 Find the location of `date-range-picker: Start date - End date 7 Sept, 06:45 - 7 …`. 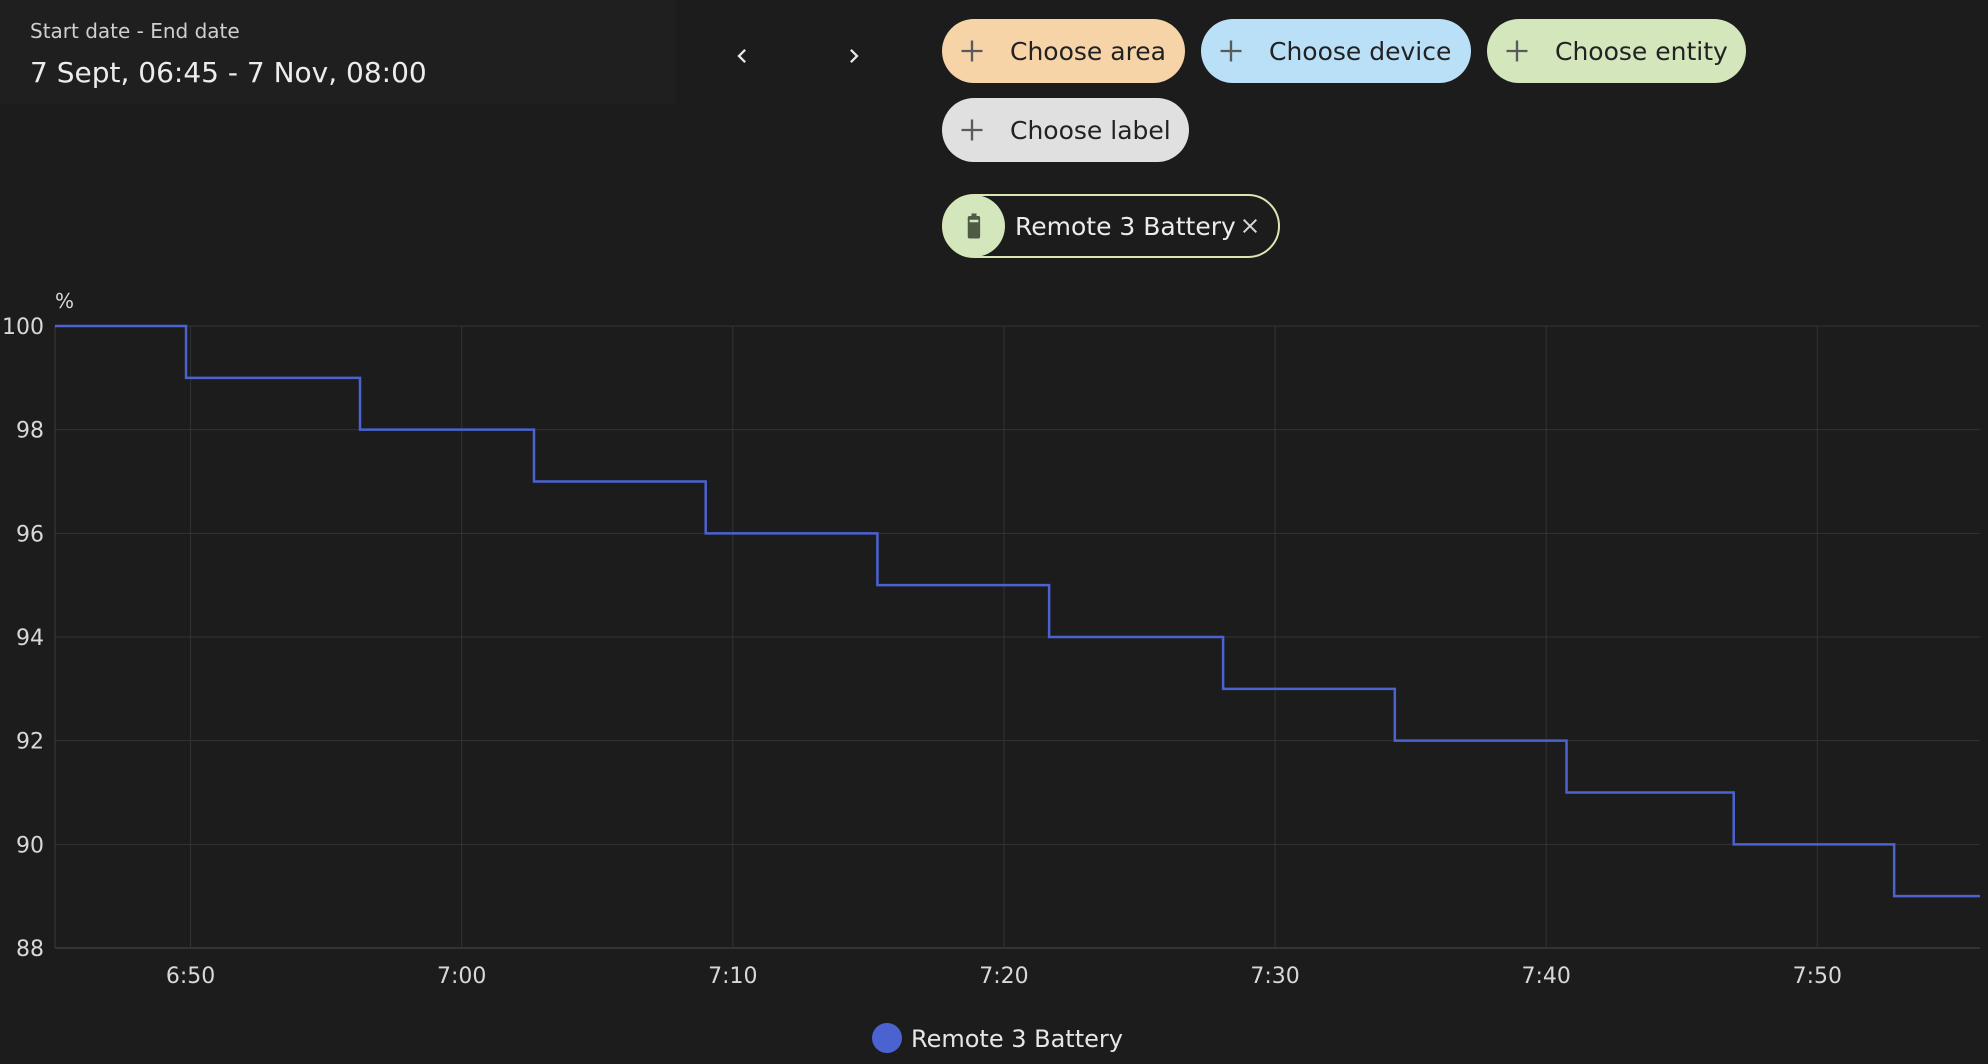

date-range-picker: Start date - End date 7 Sept, 06:45 - 7 … is located at coordinates (338, 52).